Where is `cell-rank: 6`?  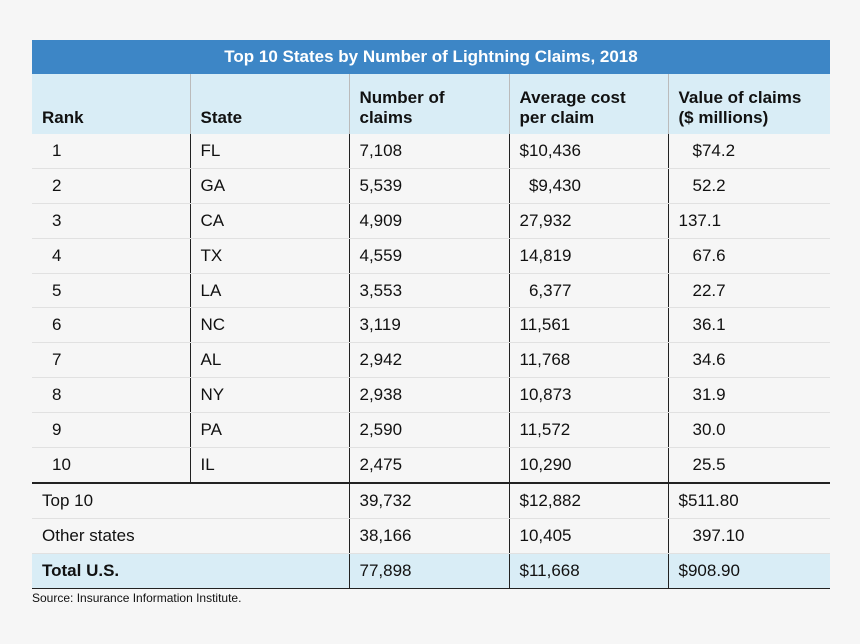
cell-rank: 6 is located at coordinates (111, 325).